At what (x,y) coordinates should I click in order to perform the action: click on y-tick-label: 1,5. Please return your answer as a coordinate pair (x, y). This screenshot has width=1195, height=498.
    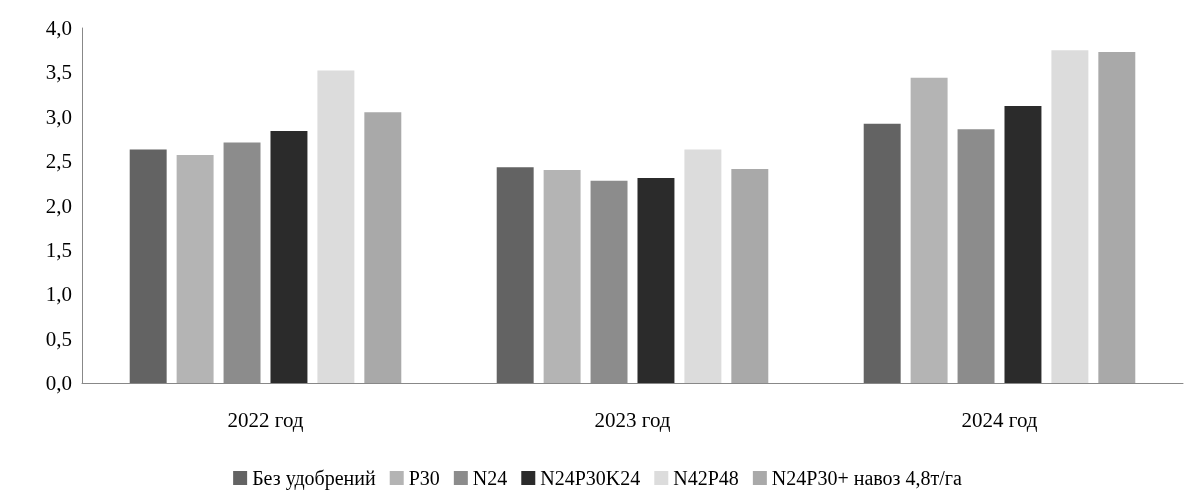
    Looking at the image, I should click on (58, 249).